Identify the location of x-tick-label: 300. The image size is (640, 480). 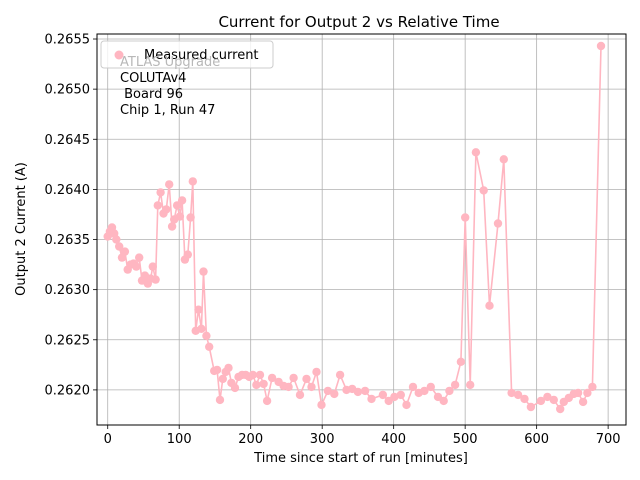
(322, 439).